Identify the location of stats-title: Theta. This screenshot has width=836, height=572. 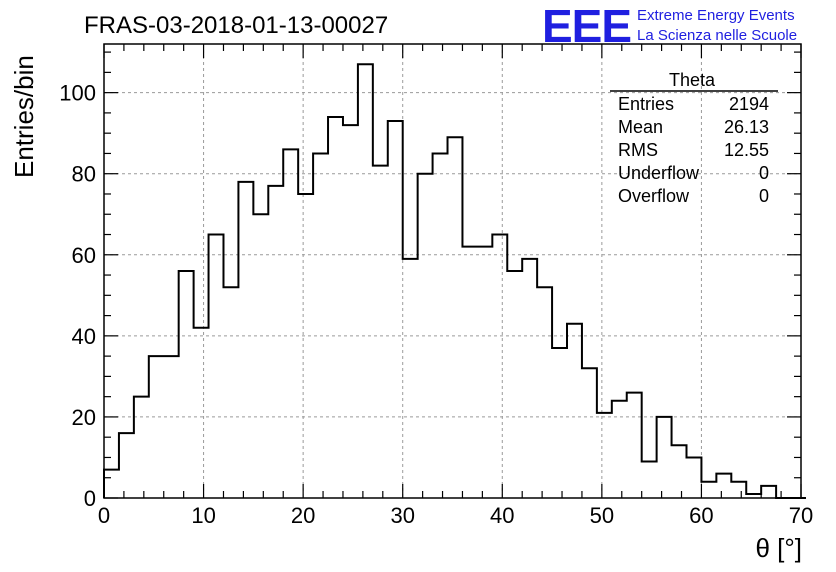
(692, 80).